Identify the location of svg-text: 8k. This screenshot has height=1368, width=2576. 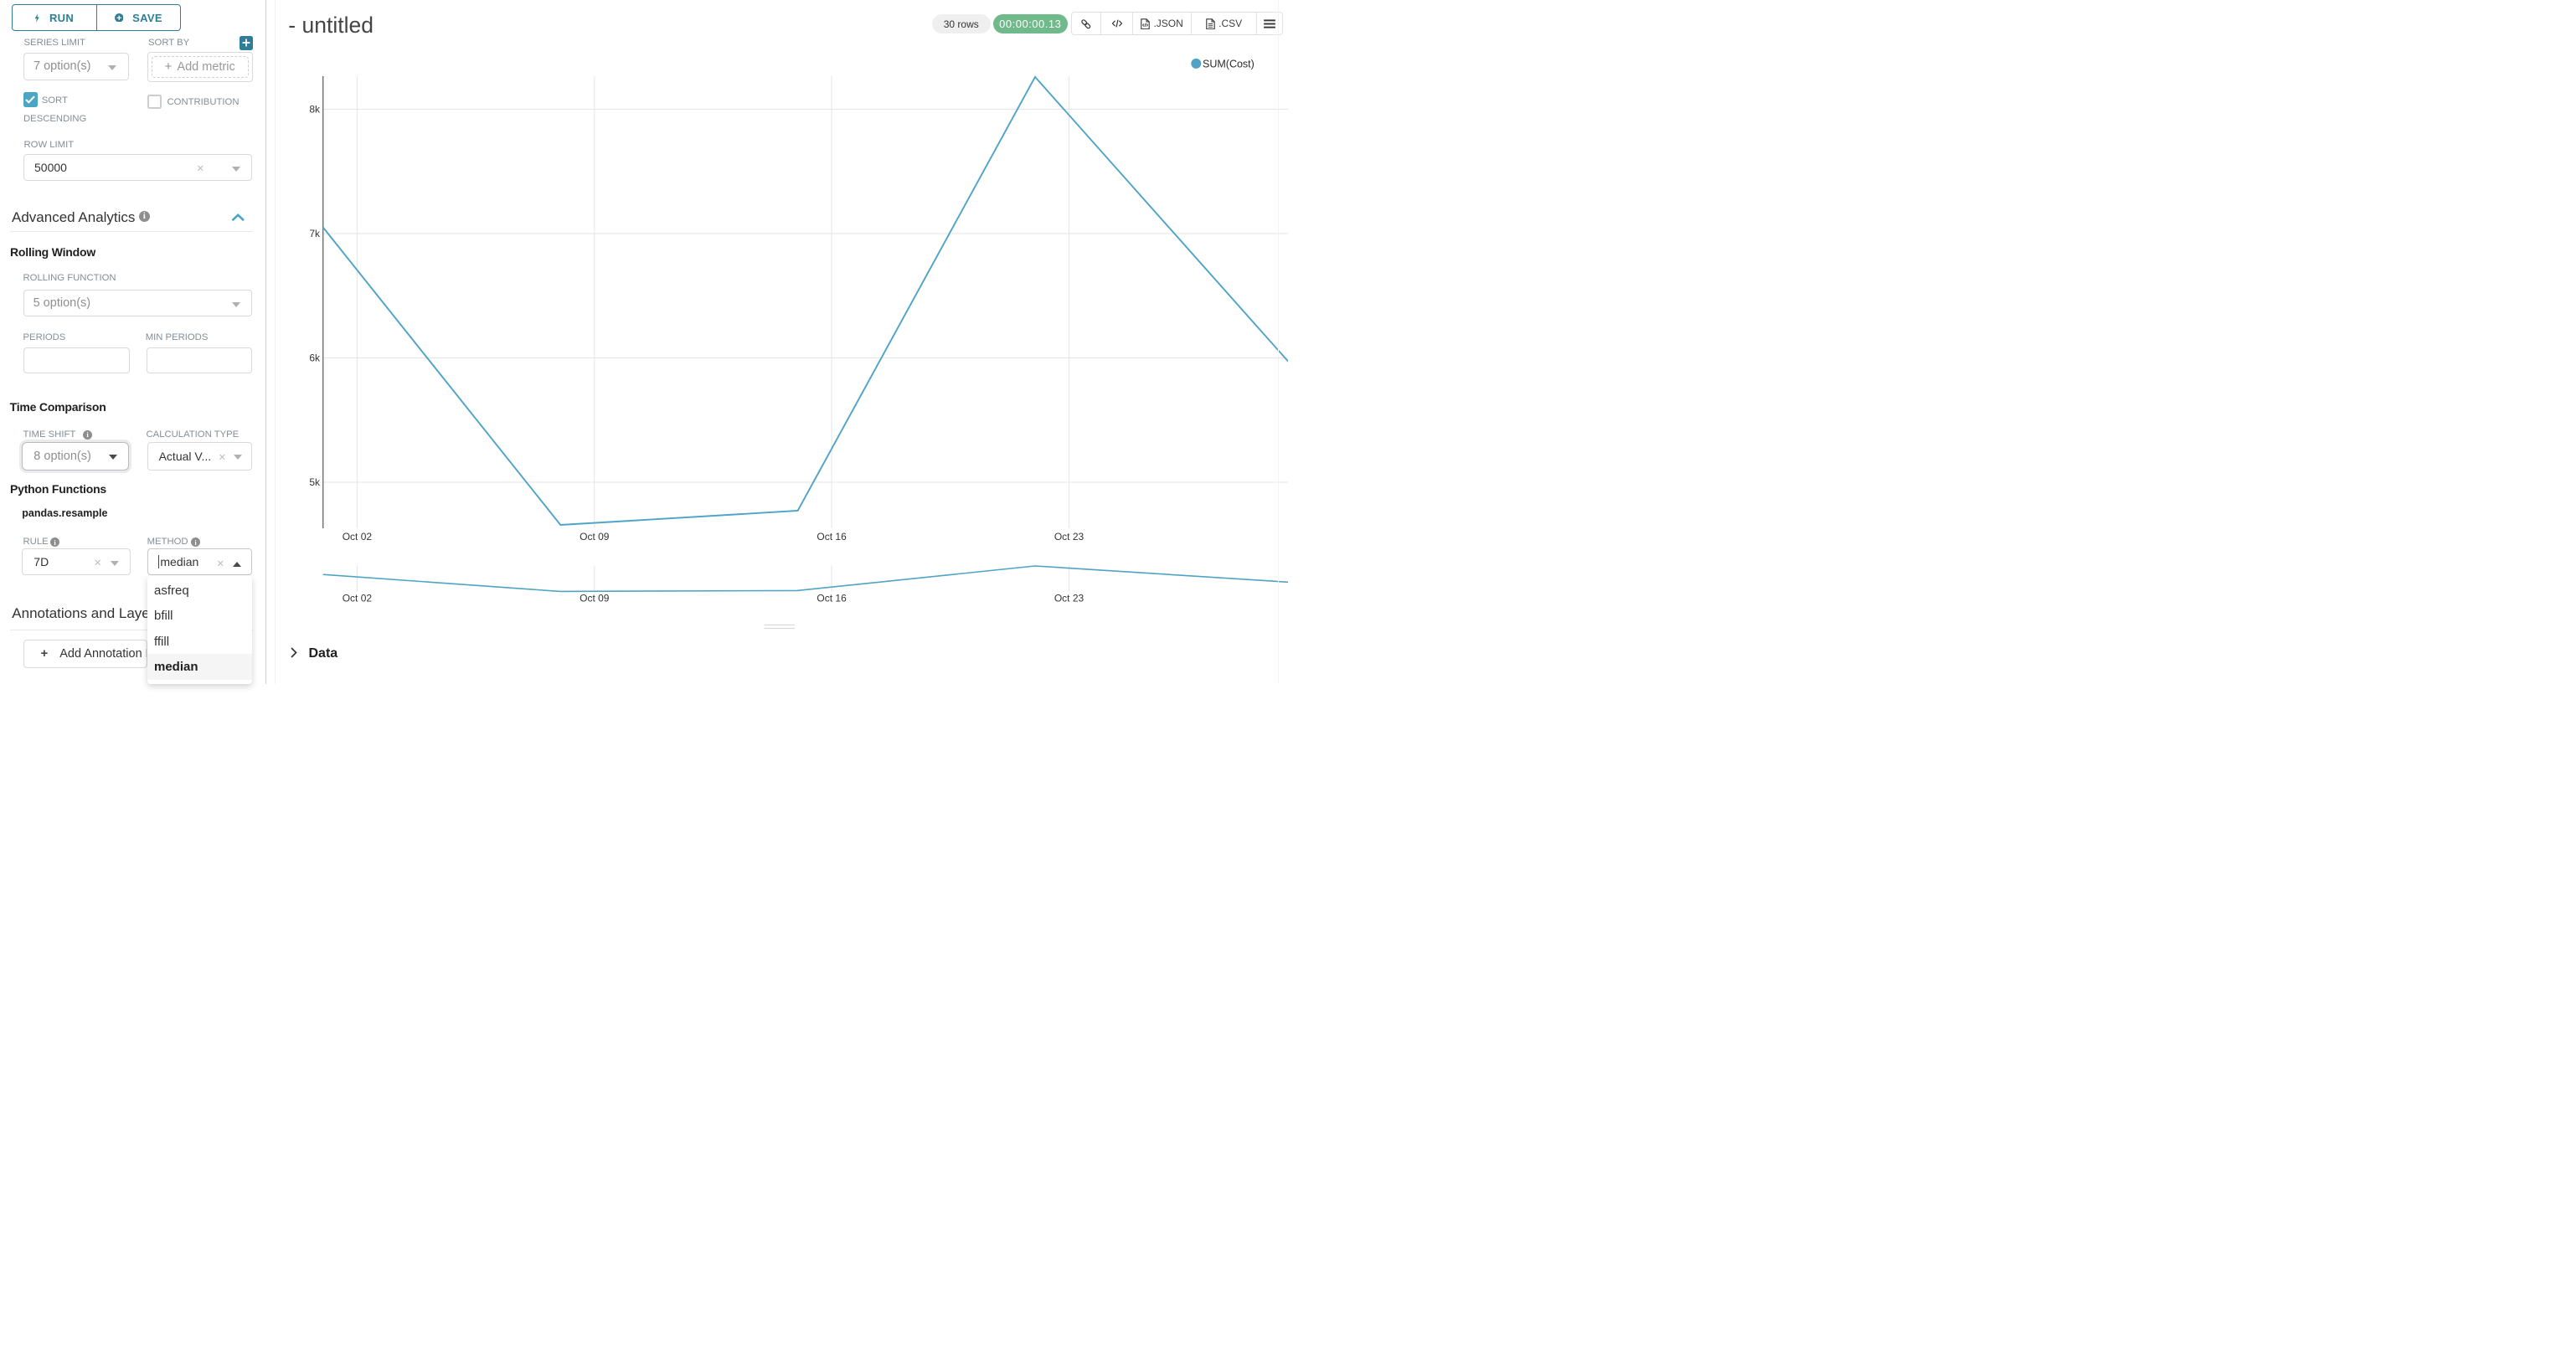
(315, 110).